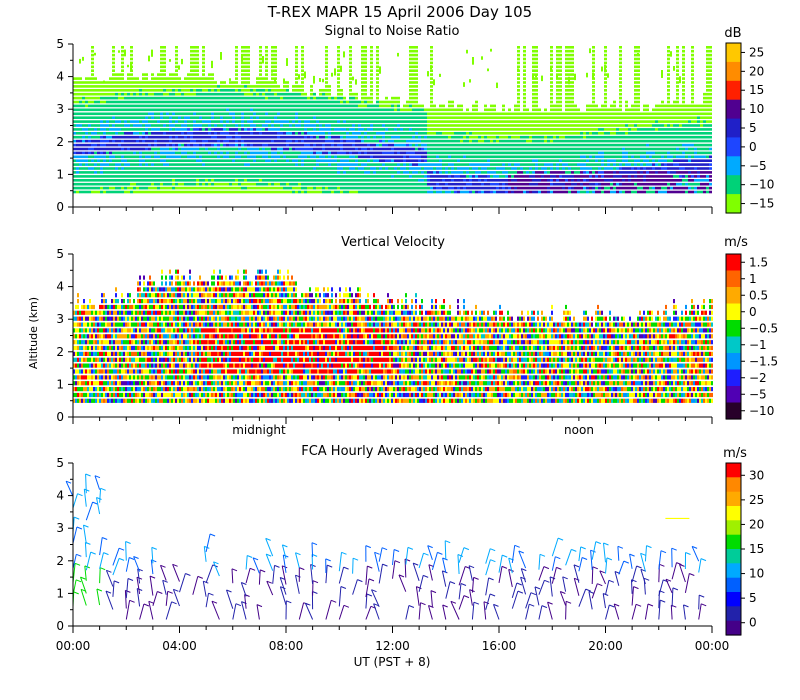 The height and width of the screenshot is (700, 800). I want to click on x-tick-label: 16:00, so click(499, 646).